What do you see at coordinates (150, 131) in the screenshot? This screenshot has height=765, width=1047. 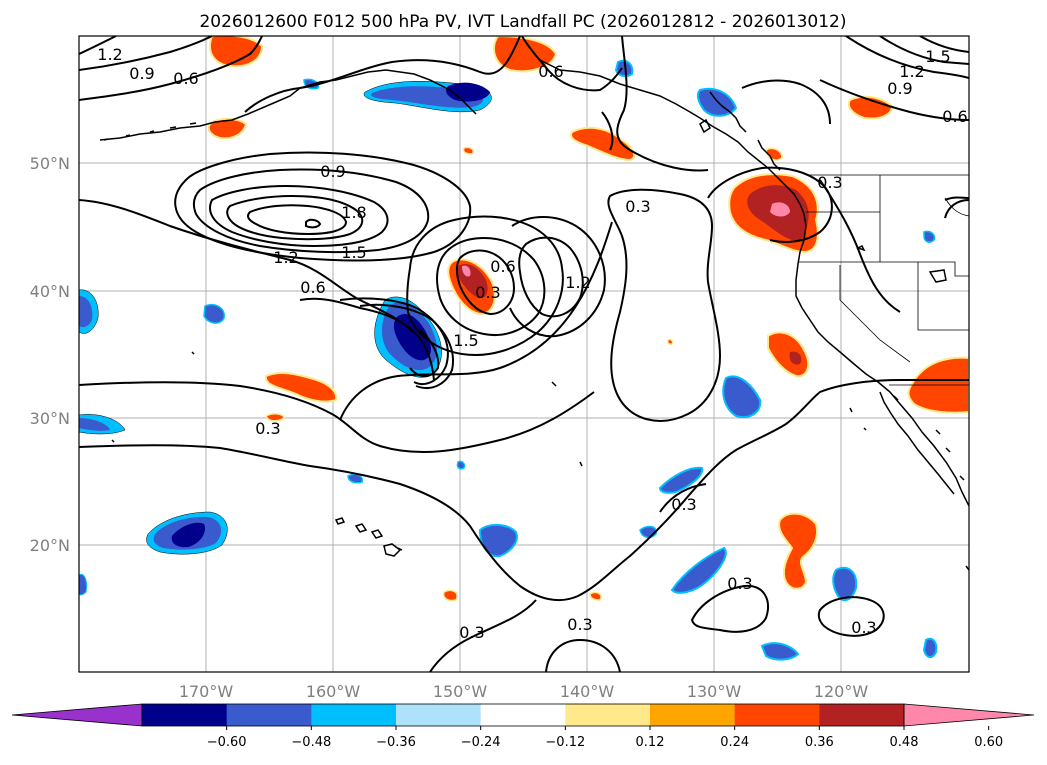 I see `aleutian-islands` at bounding box center [150, 131].